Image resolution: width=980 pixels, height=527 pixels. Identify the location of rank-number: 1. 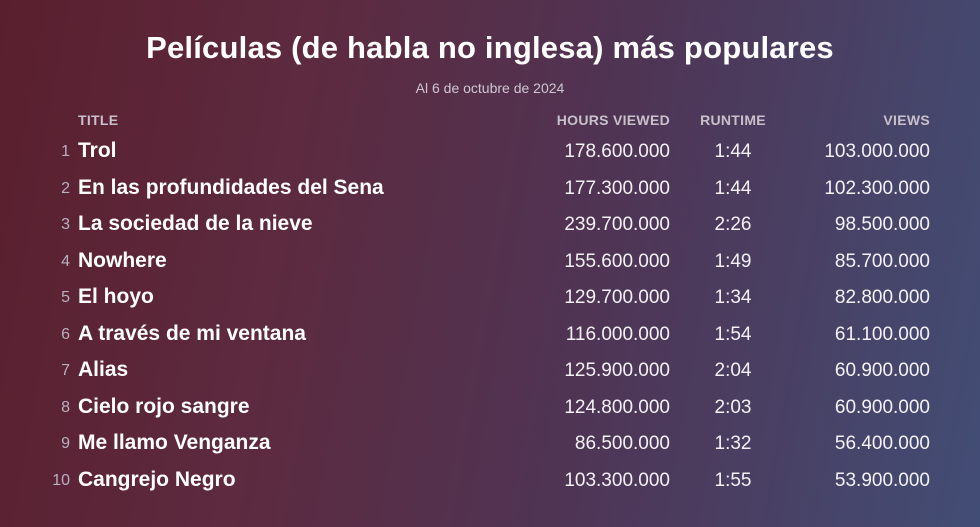
(65, 151).